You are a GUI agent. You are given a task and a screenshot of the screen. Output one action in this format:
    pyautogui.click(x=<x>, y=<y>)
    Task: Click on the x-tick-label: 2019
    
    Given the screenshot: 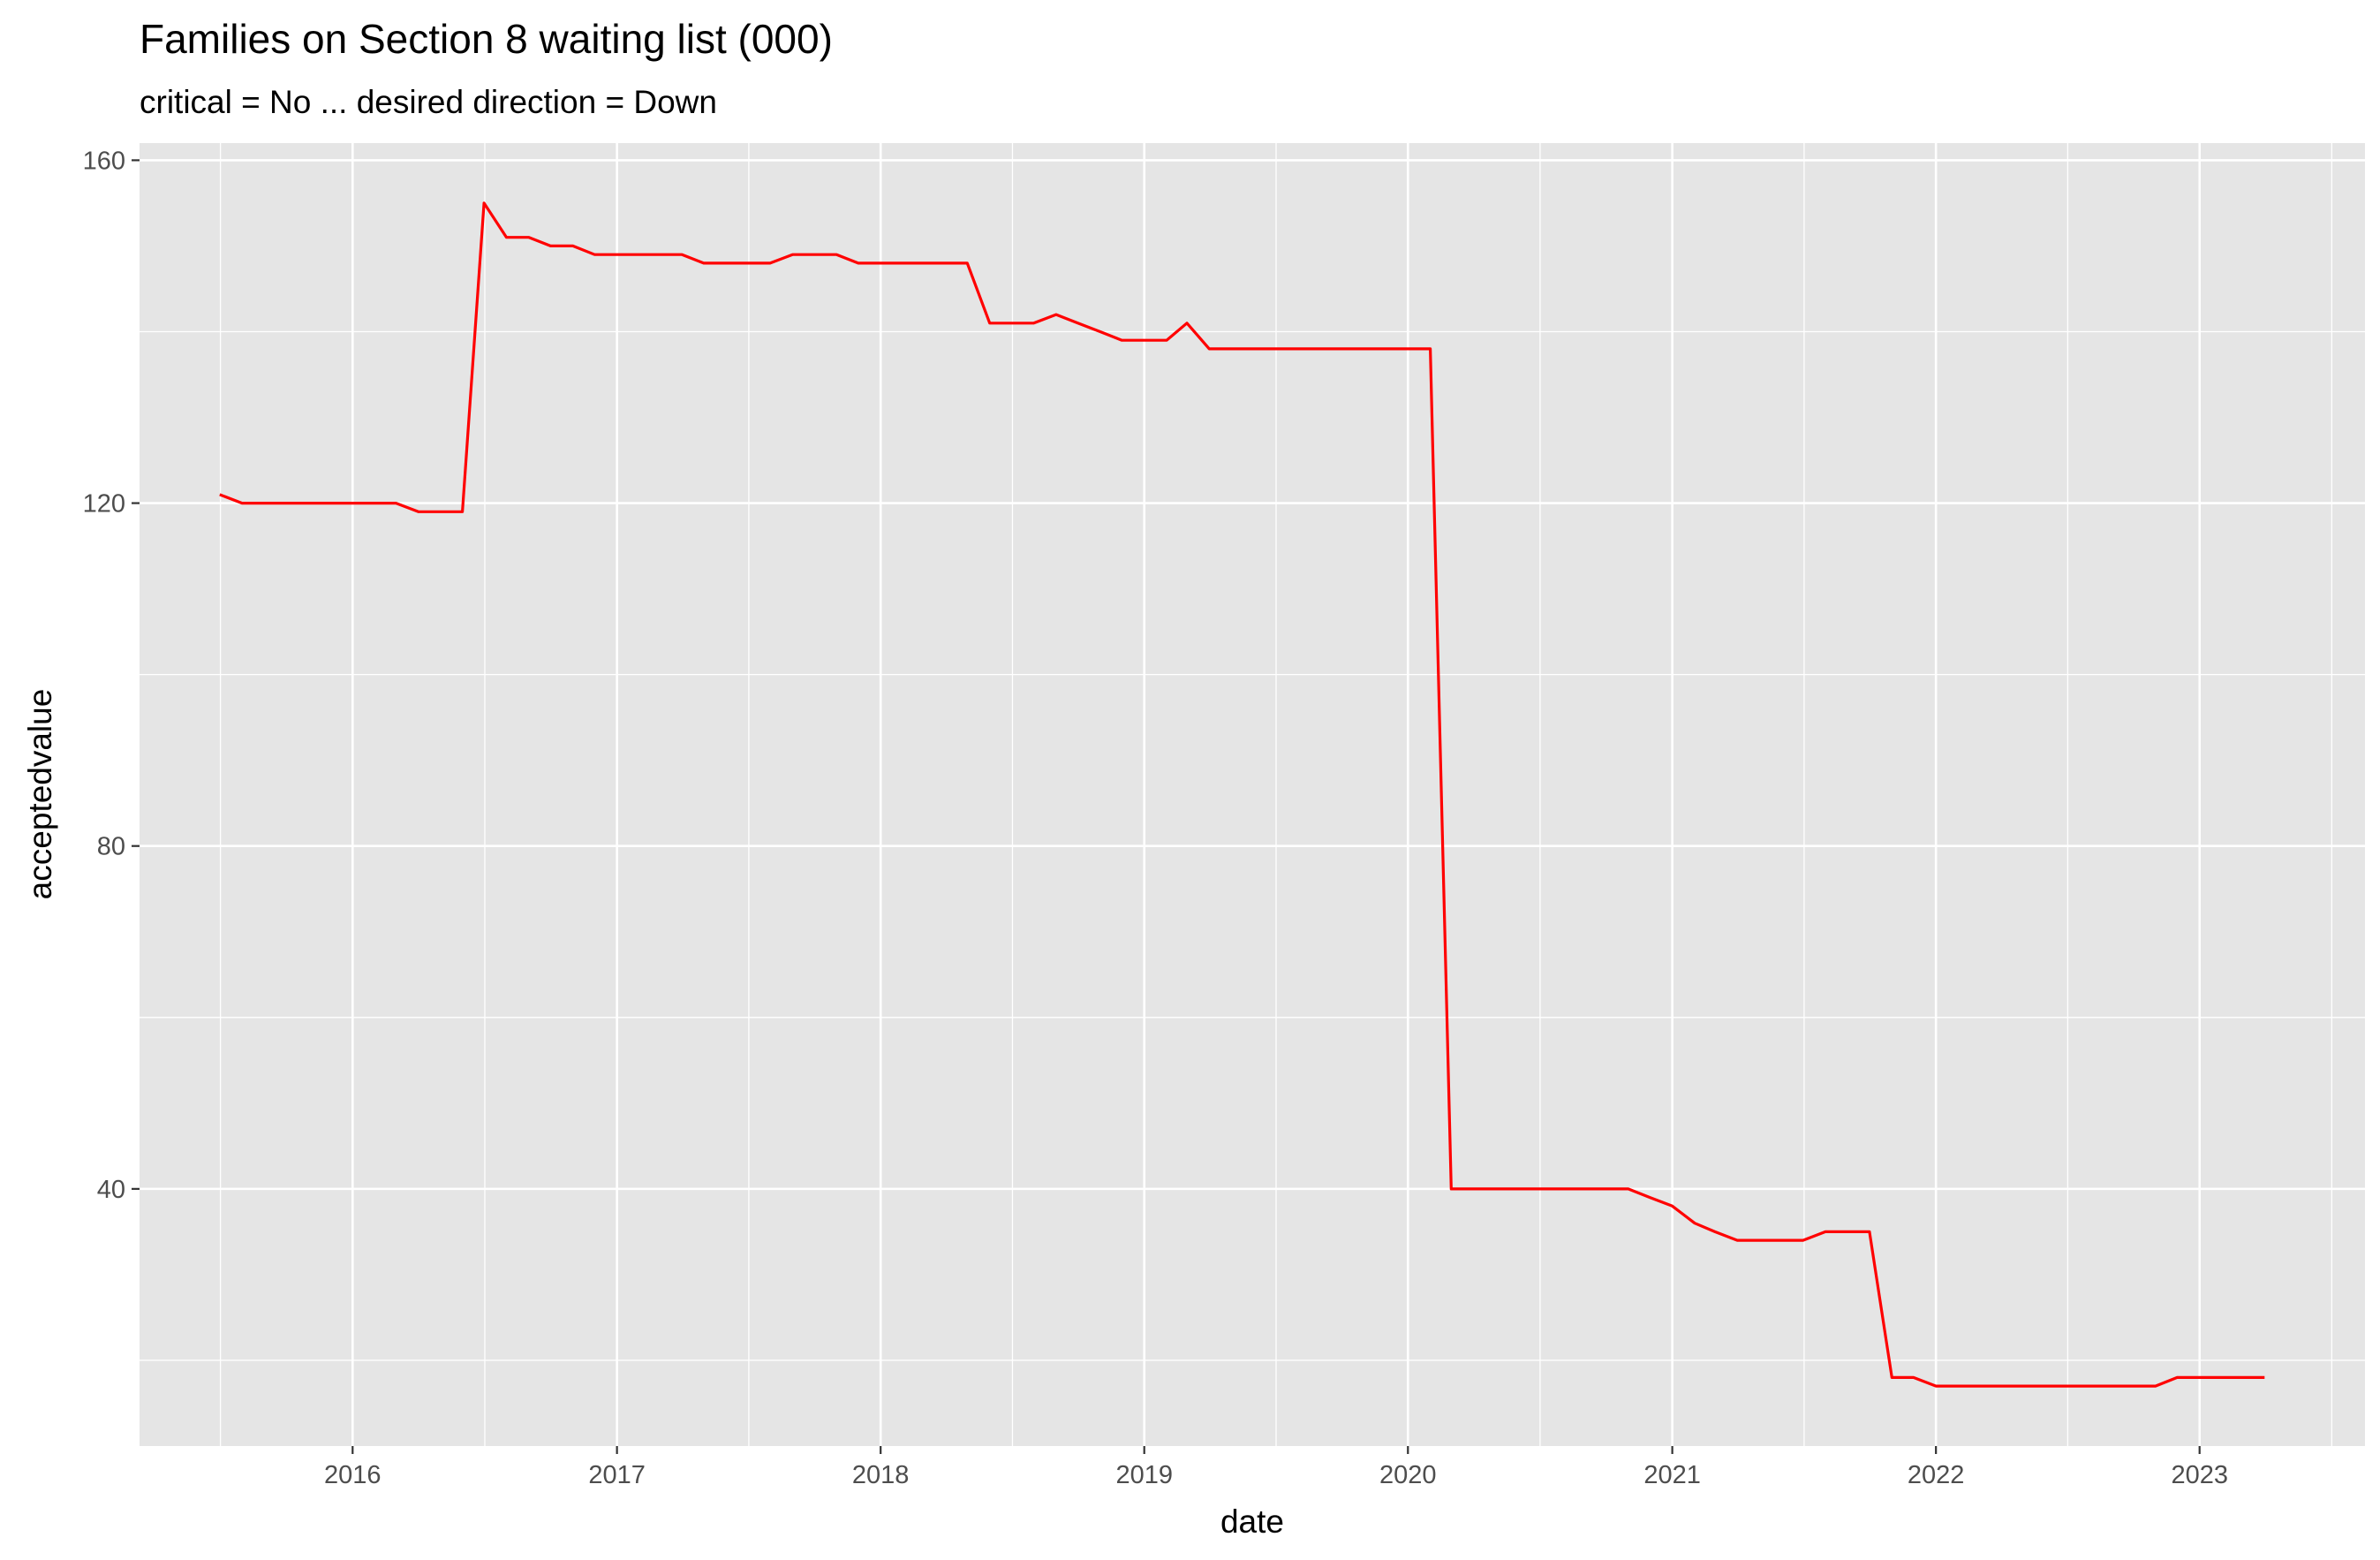 What is the action you would take?
    pyautogui.click(x=1144, y=1475)
    